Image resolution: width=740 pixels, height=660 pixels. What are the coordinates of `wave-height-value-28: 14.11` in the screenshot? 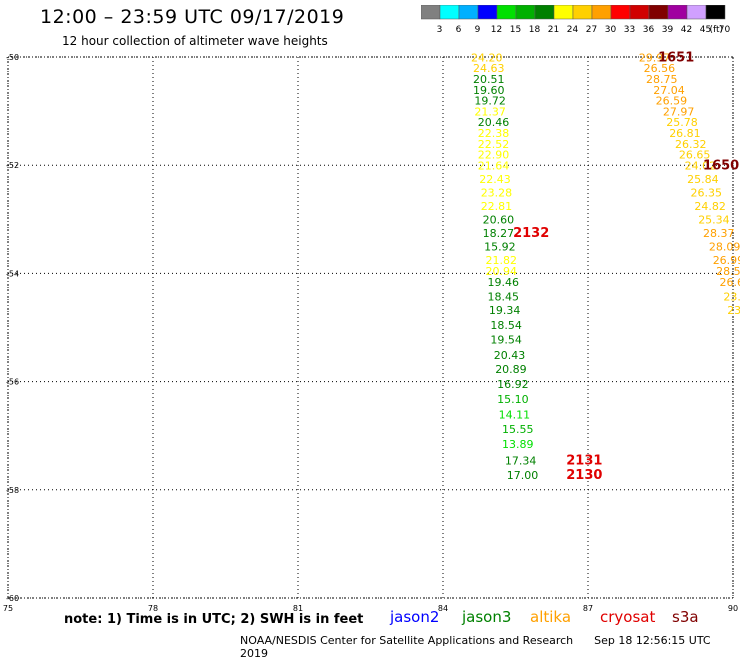 It's located at (515, 414).